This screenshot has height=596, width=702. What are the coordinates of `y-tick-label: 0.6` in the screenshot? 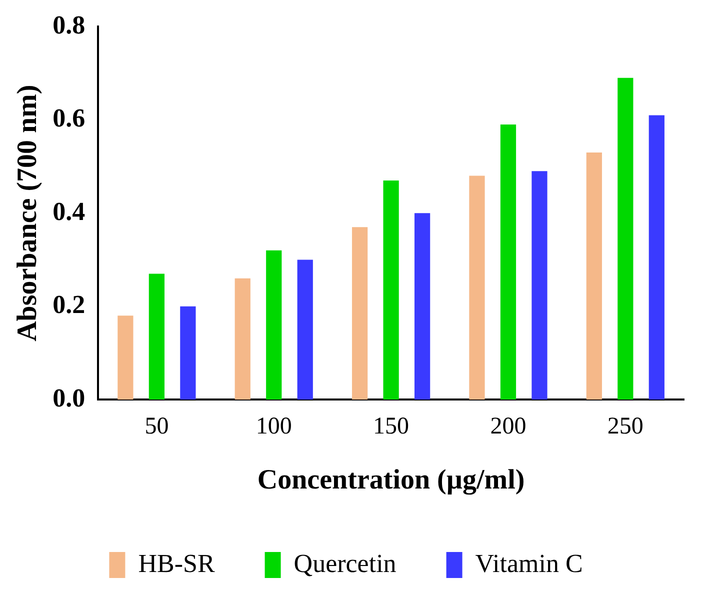 It's located at (69, 118).